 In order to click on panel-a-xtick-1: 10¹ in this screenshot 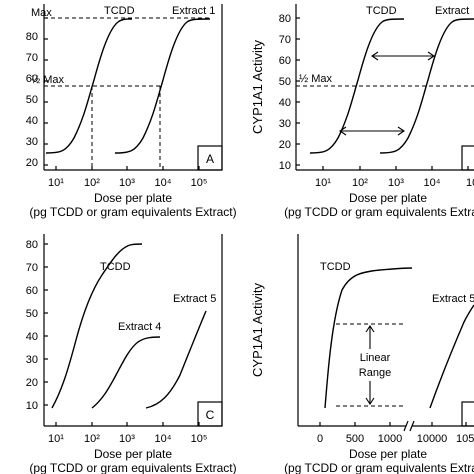, I will do `click(56, 183)`.